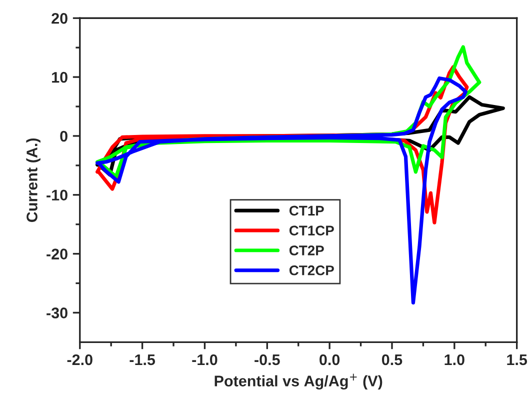  I want to click on x-tick-label: 0.5, so click(392, 360).